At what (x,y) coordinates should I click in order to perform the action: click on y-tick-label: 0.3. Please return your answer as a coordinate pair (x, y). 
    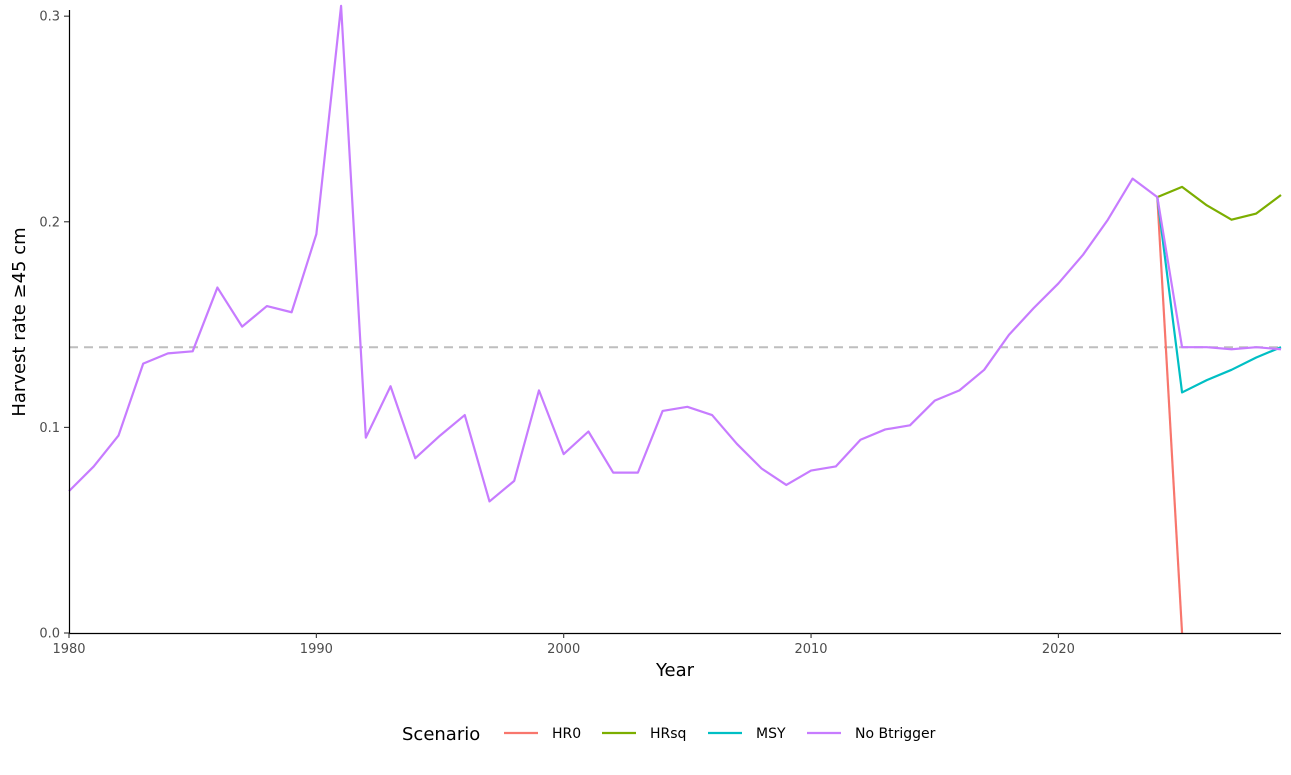
    Looking at the image, I should click on (49, 17).